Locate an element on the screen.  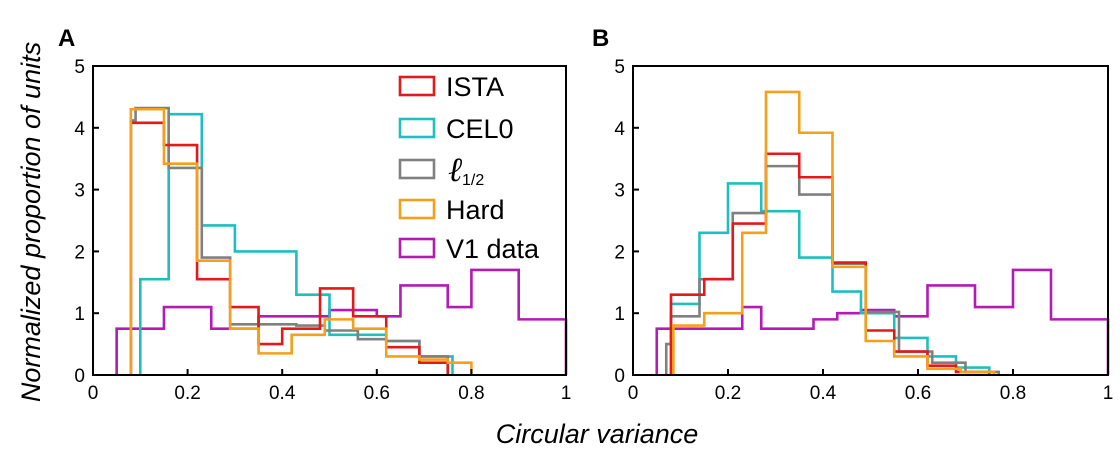
legend-label-ista: ISTA is located at coordinates (475, 87).